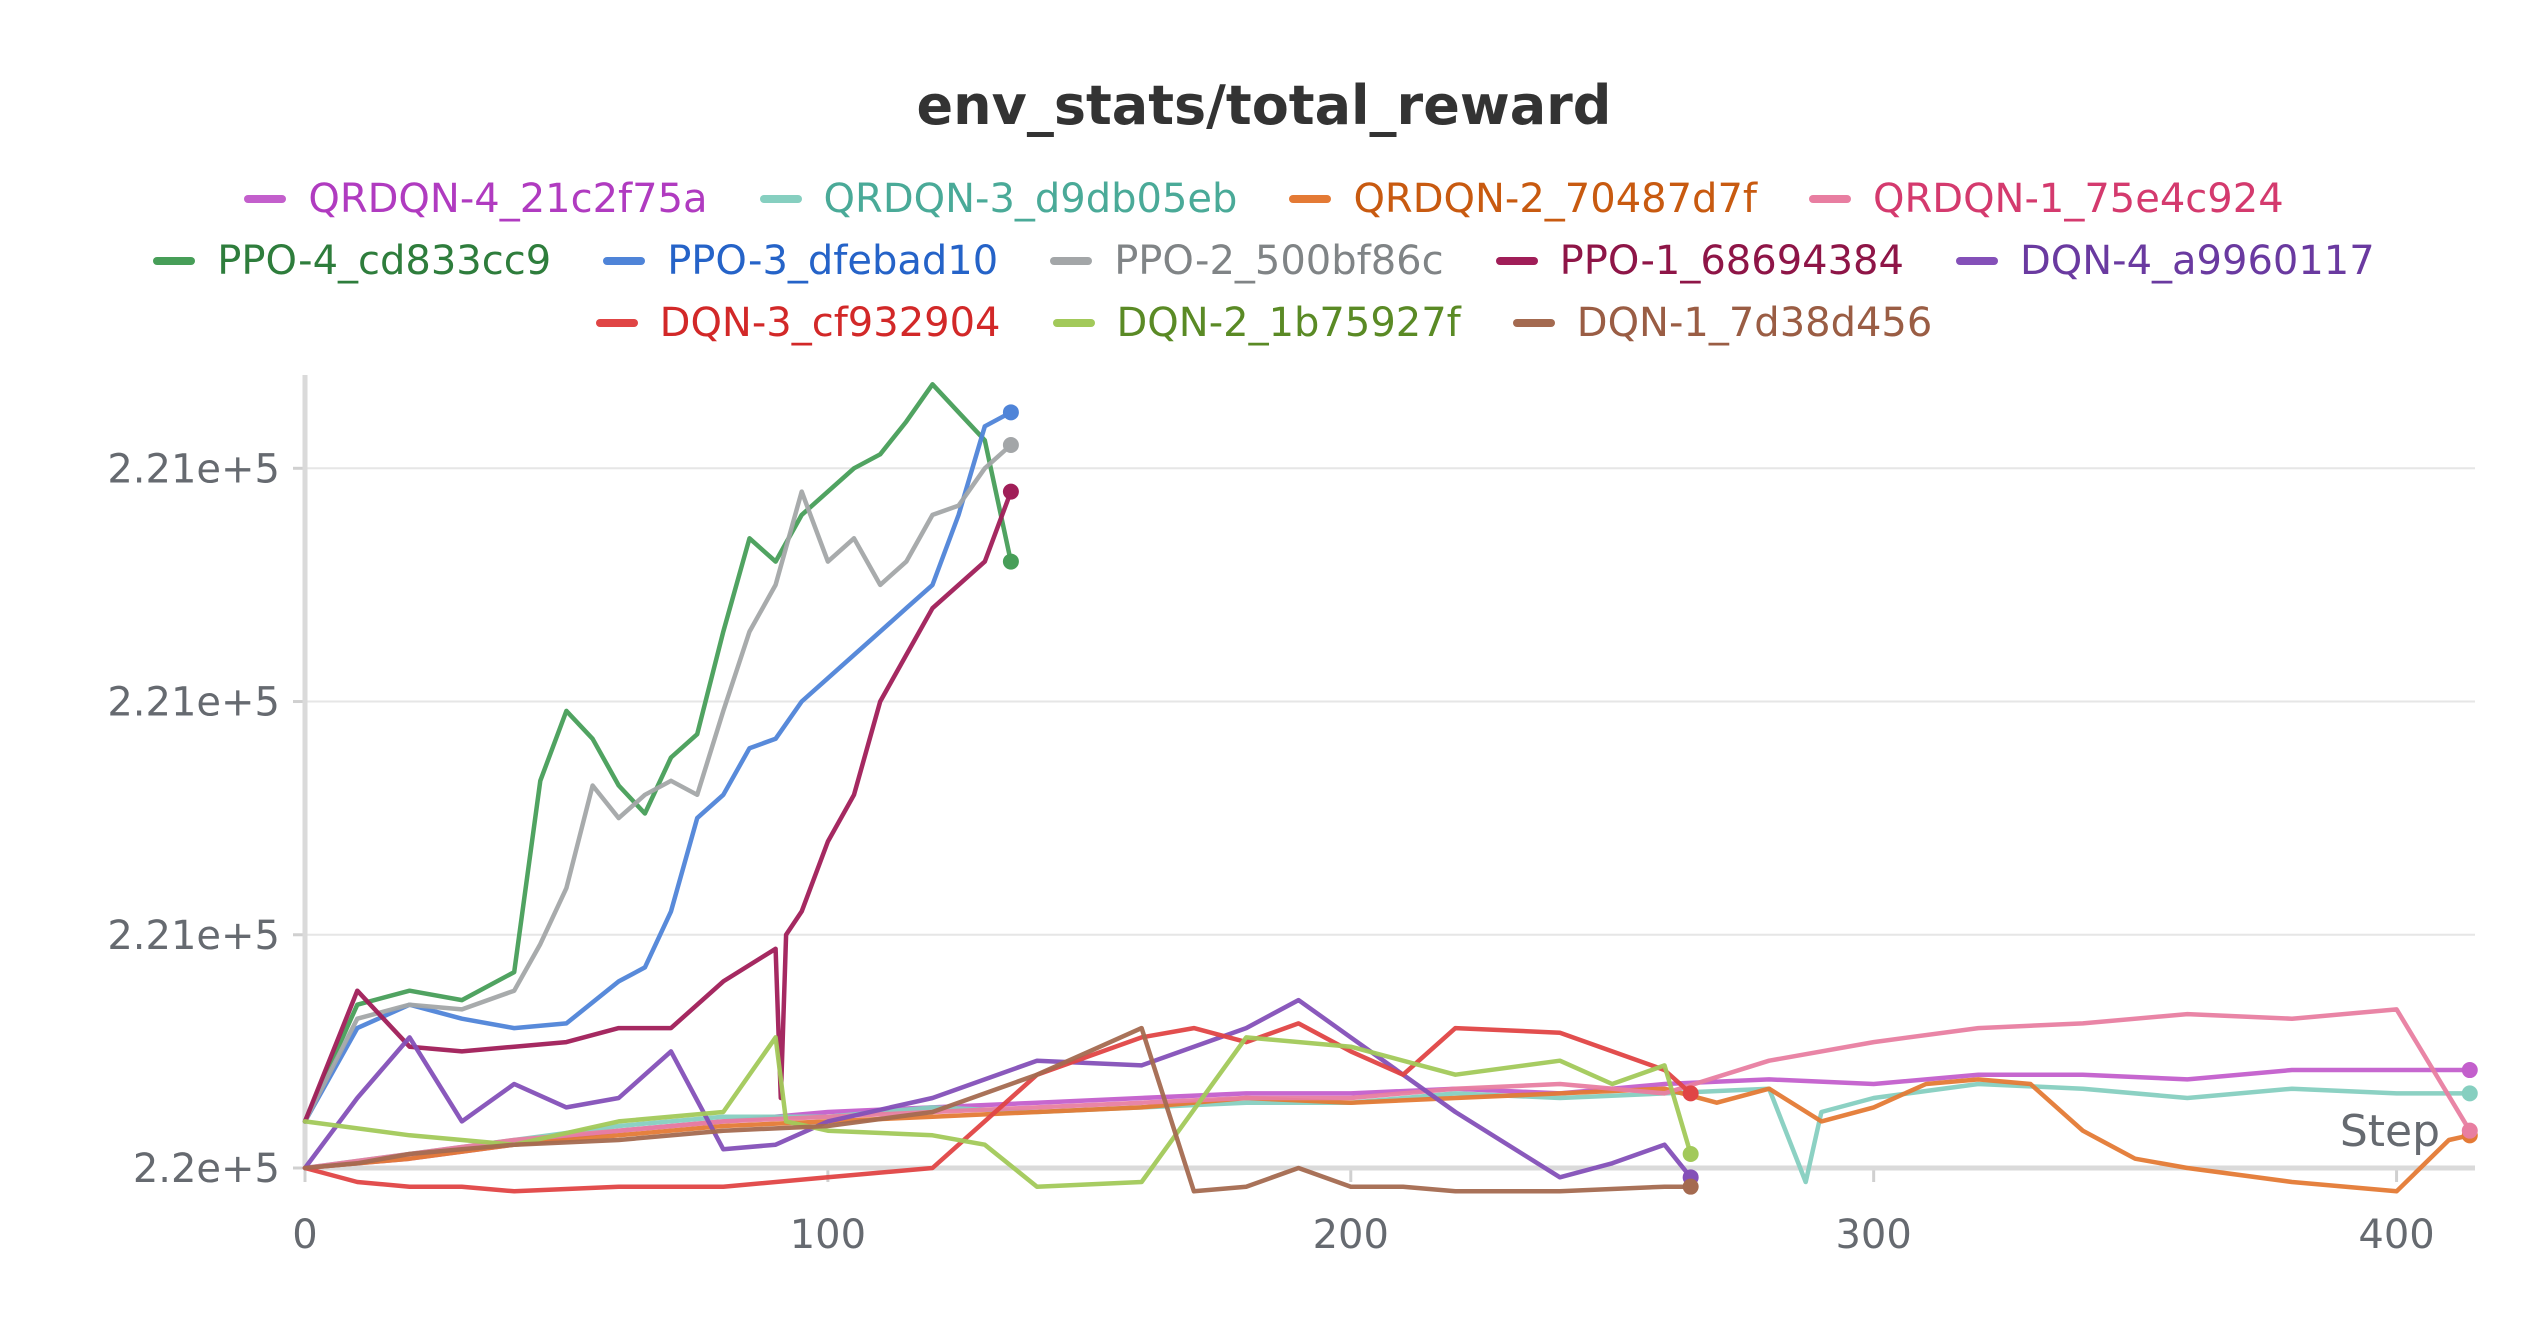 This screenshot has height=1328, width=2528. I want to click on legend-item: DQN-3_cf932904, so click(798, 323).